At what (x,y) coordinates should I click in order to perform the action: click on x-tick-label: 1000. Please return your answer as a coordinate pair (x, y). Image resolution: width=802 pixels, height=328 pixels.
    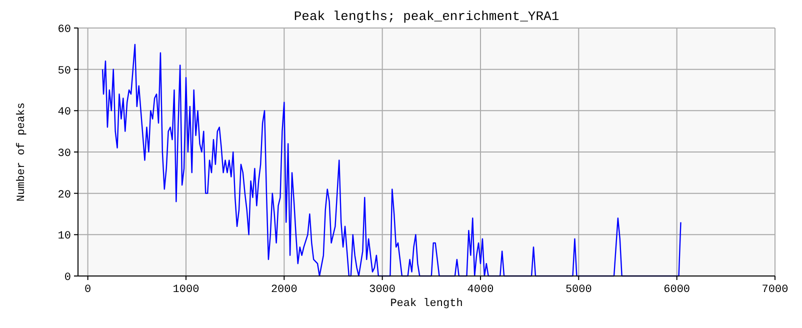
    Looking at the image, I should click on (186, 290).